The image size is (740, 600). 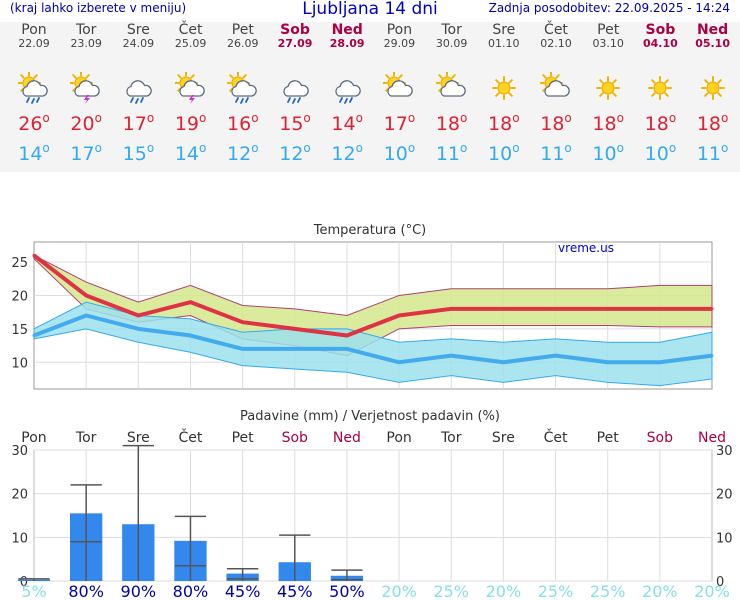 I want to click on day-name: Ned, so click(x=712, y=30).